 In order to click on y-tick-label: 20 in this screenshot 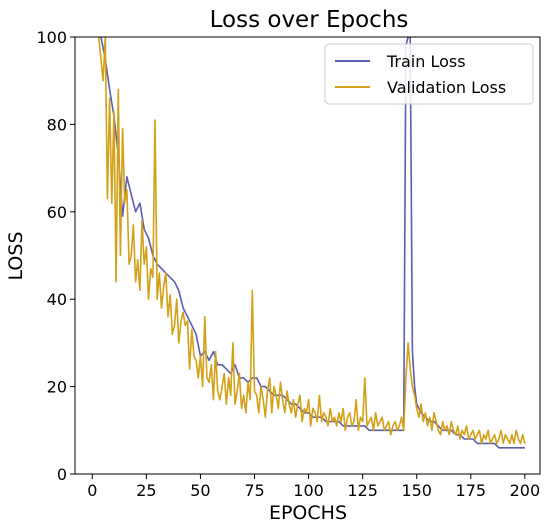, I will do `click(57, 387)`.